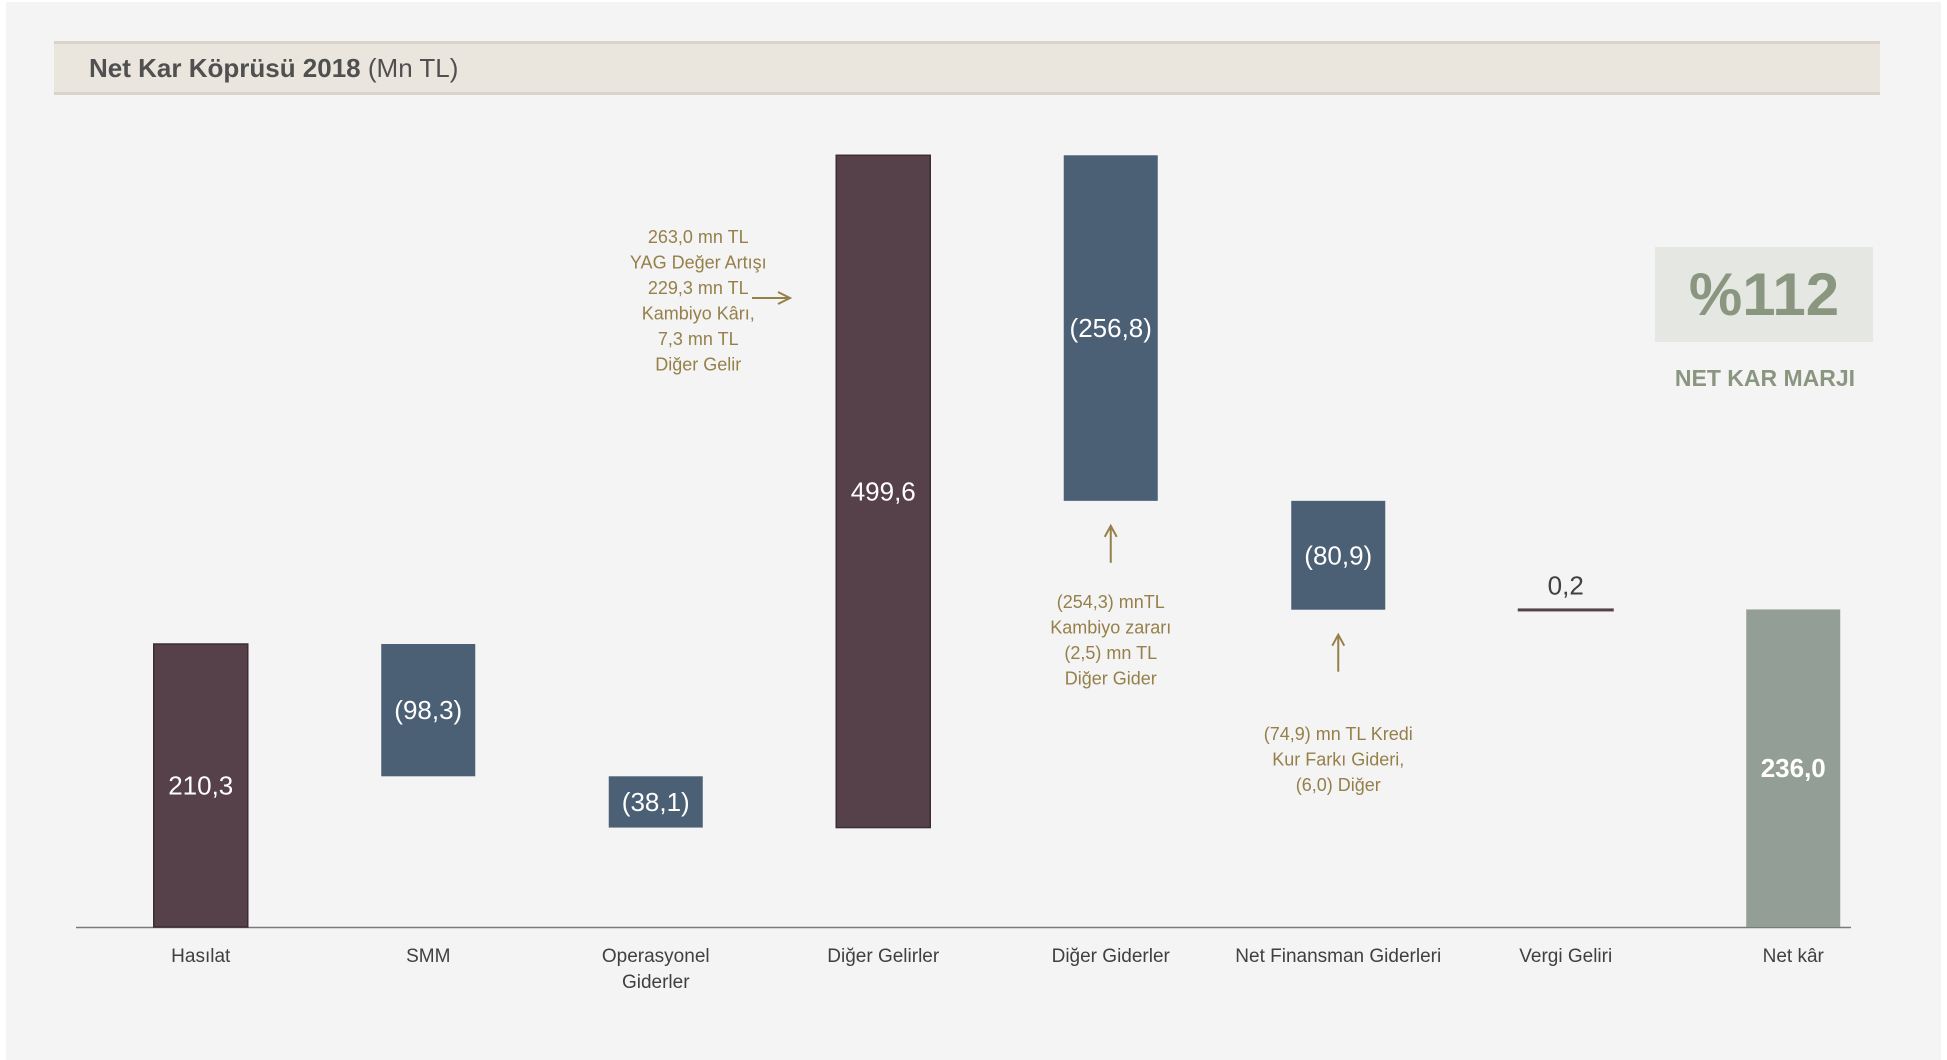 This screenshot has width=1947, height=1060. I want to click on net-margin-label: NET KAR MARJI, so click(1765, 378).